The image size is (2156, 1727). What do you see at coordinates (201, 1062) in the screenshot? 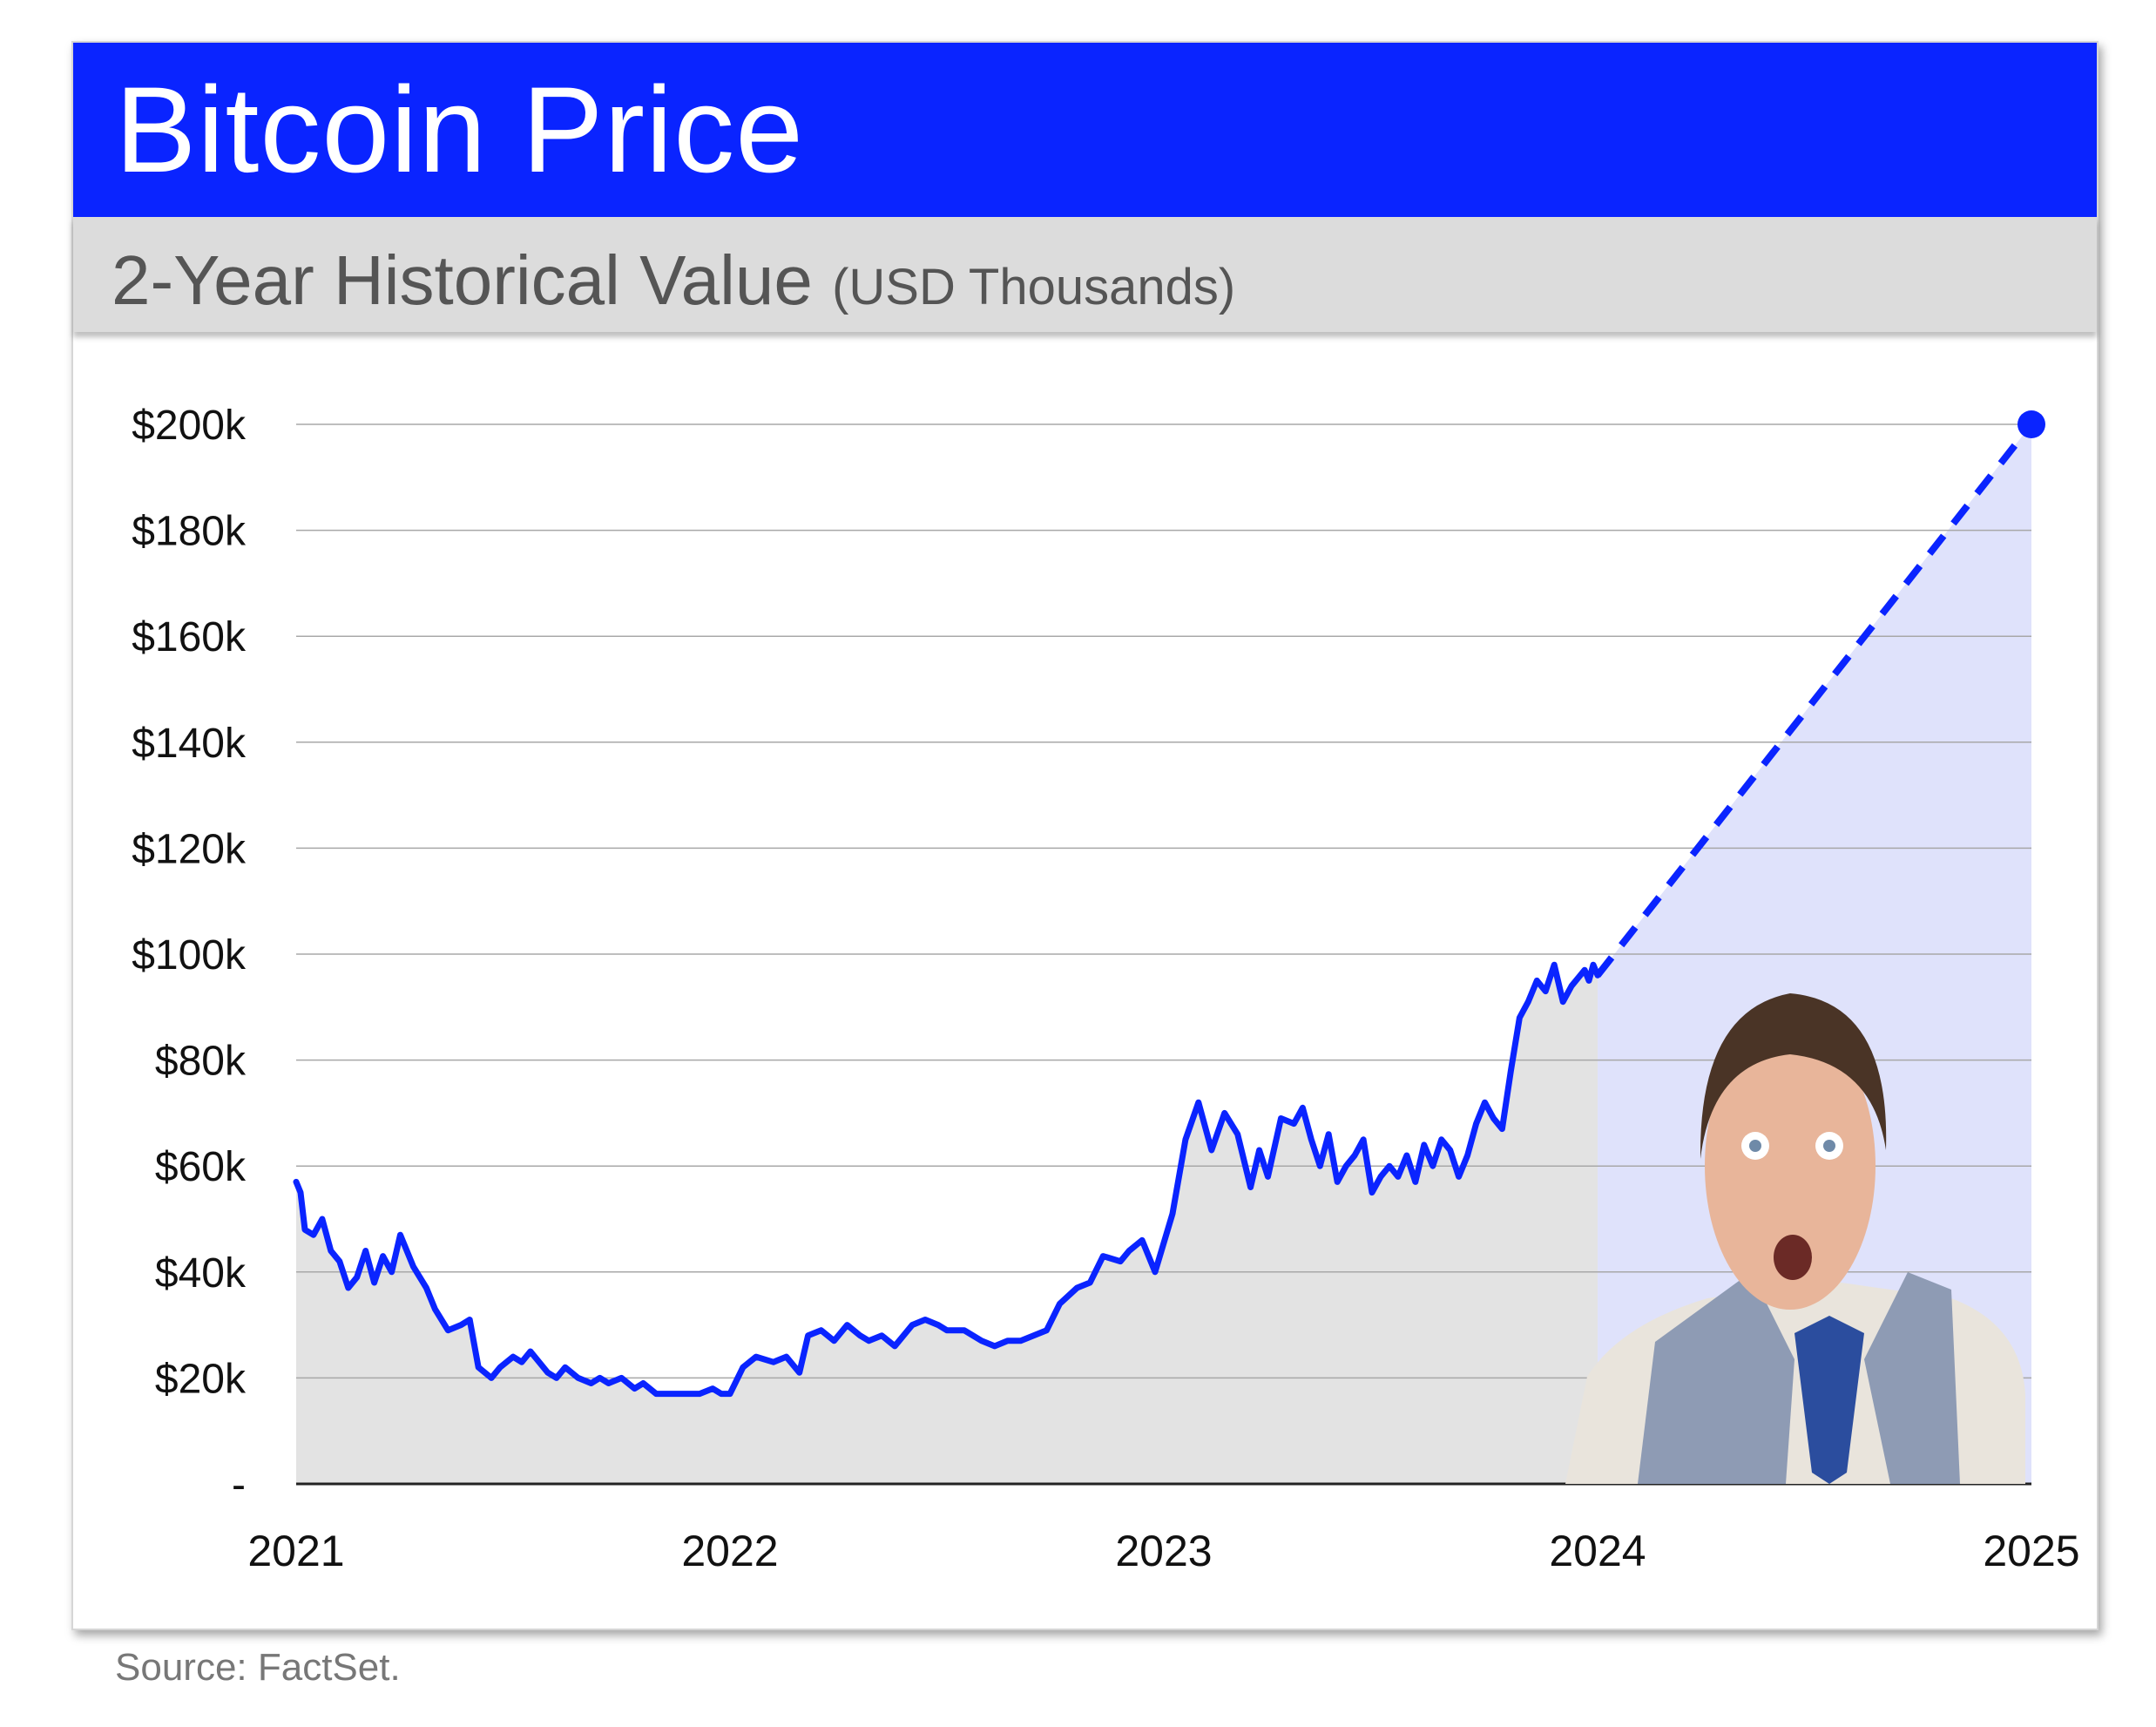
I see `y-tick-label: $80k` at bounding box center [201, 1062].